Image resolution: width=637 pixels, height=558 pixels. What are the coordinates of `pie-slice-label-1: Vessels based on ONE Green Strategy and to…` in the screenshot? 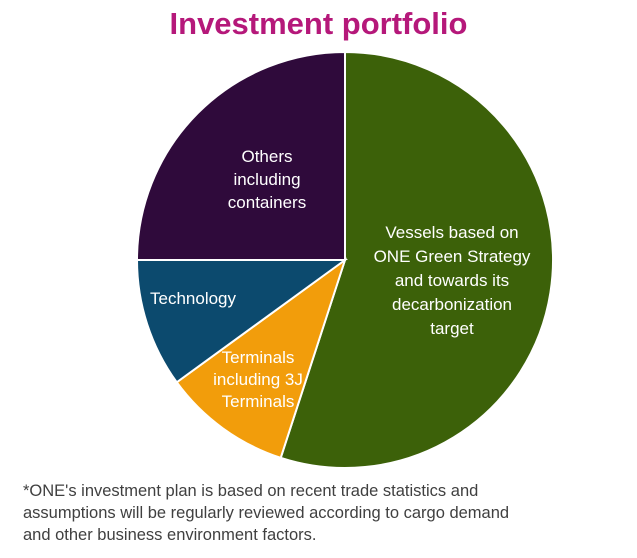 It's located at (452, 280).